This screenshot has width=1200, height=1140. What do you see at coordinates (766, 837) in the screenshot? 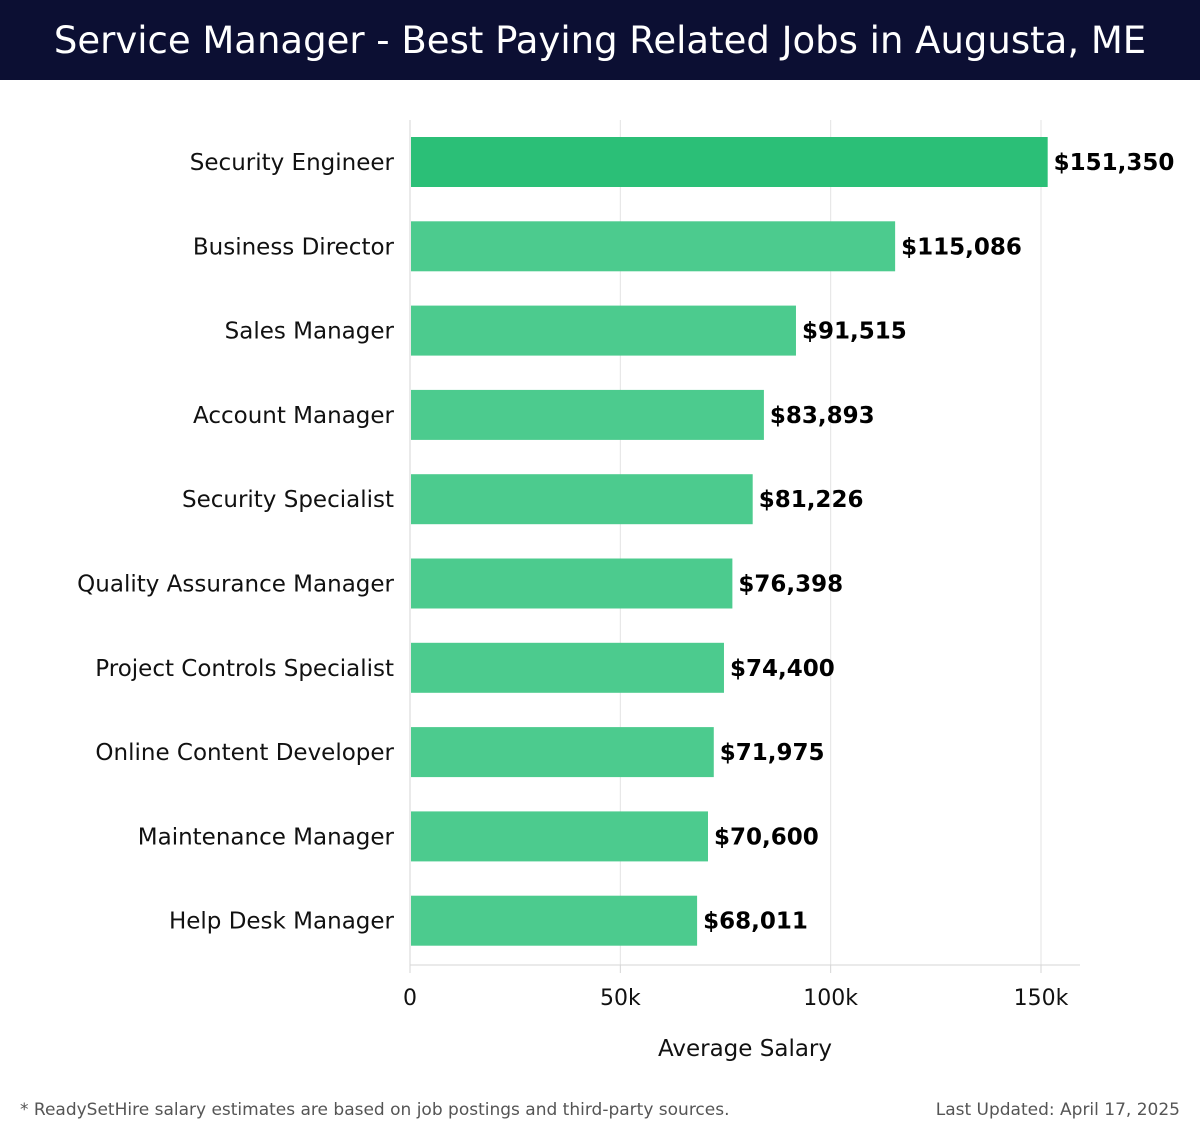
I see `data-label: $70,600` at bounding box center [766, 837].